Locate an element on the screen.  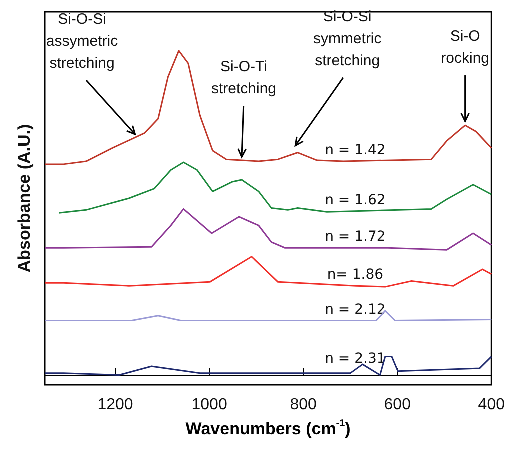
series-label: n = 2.31 is located at coordinates (355, 358).